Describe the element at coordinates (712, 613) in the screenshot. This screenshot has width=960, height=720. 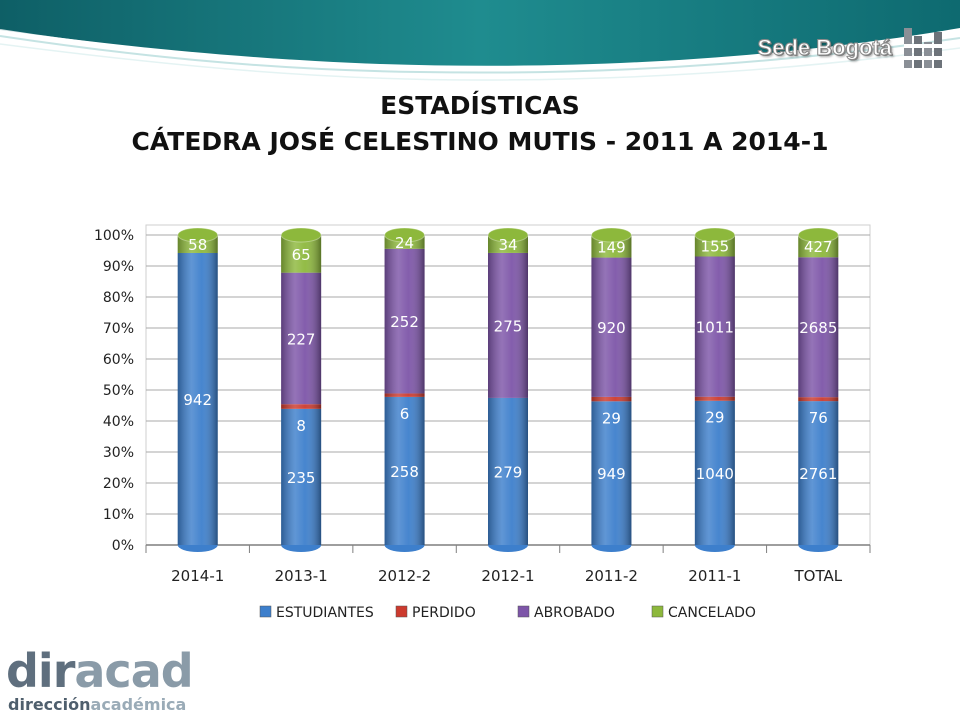
I see `legend-label-cancelado: CANCELADO` at that location.